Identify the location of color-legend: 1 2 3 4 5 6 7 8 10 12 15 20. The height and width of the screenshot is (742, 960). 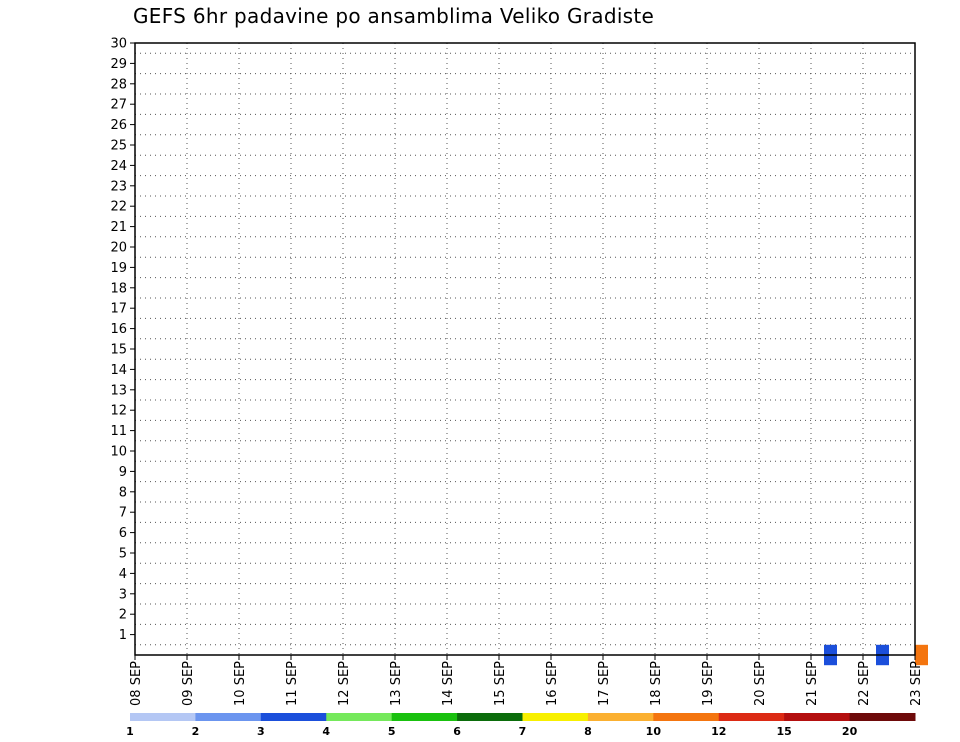
(521, 725).